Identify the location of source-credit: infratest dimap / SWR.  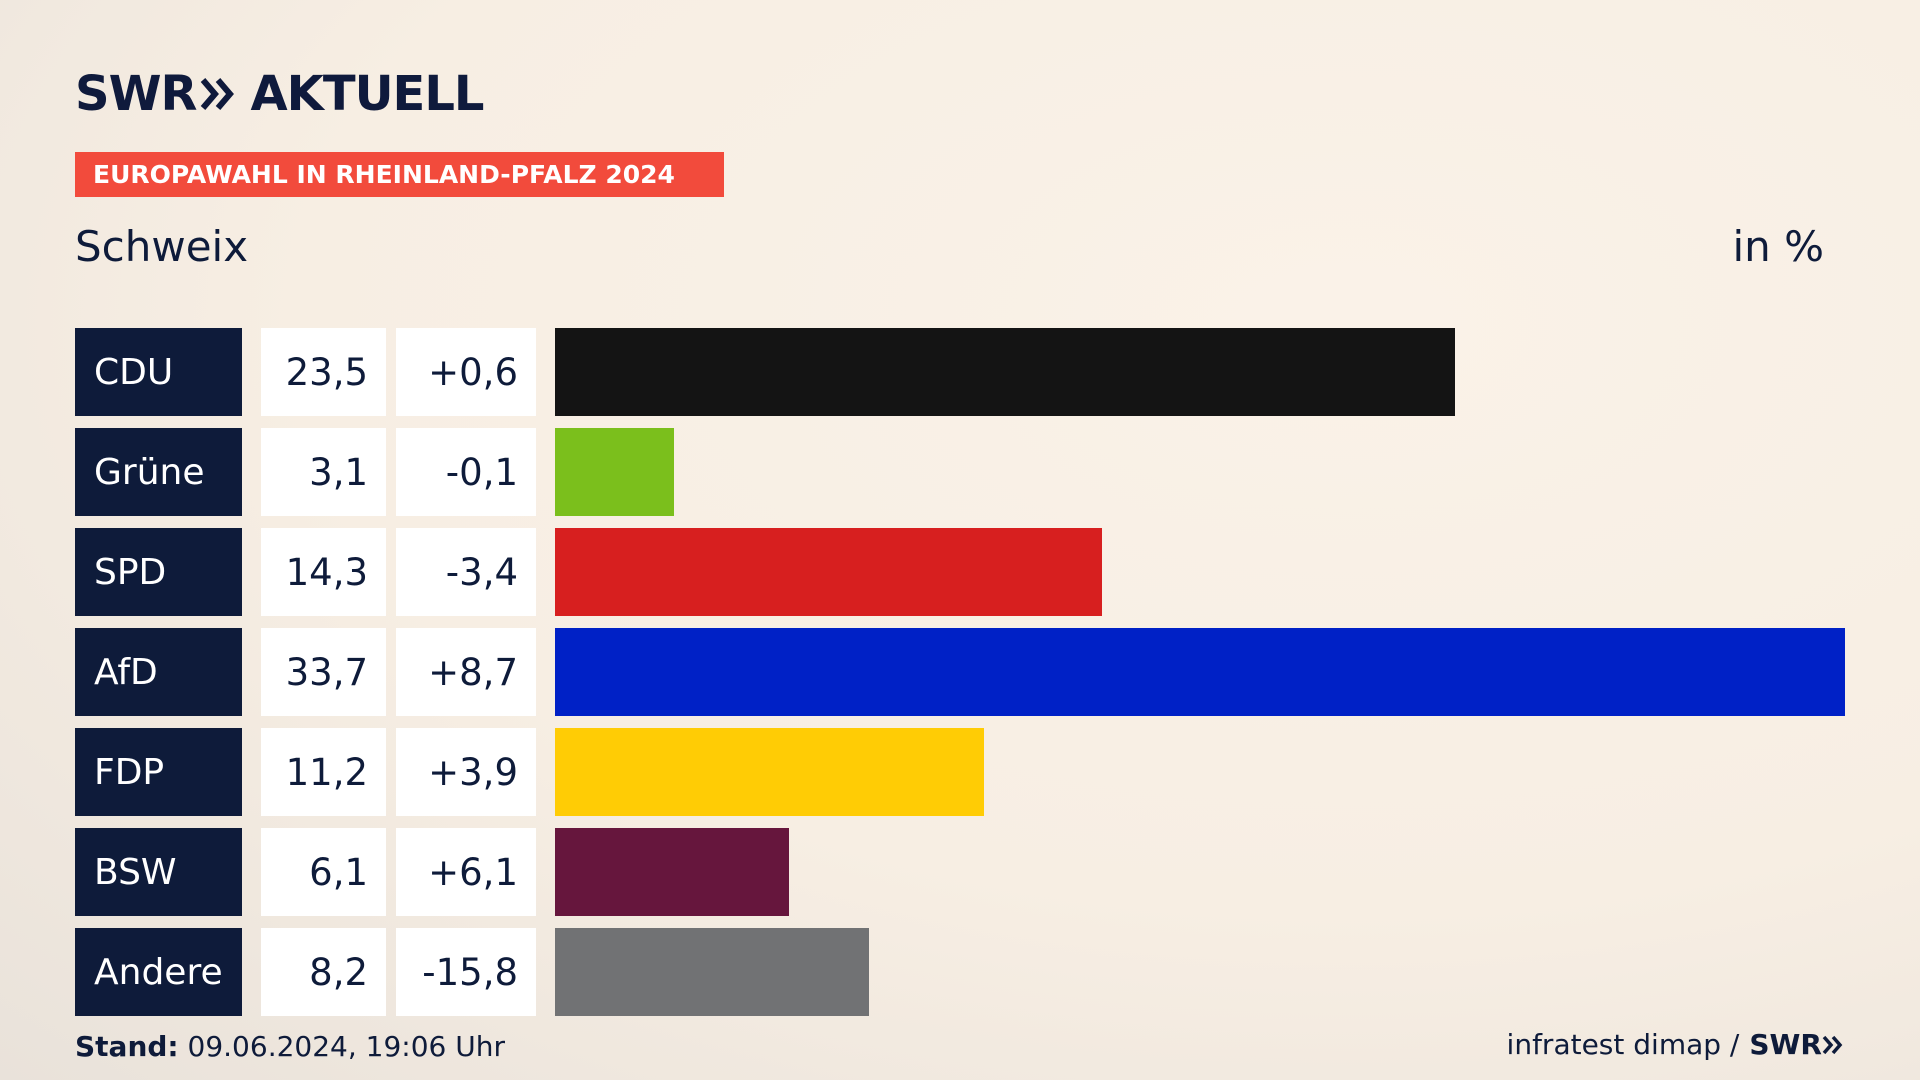
(1675, 1044).